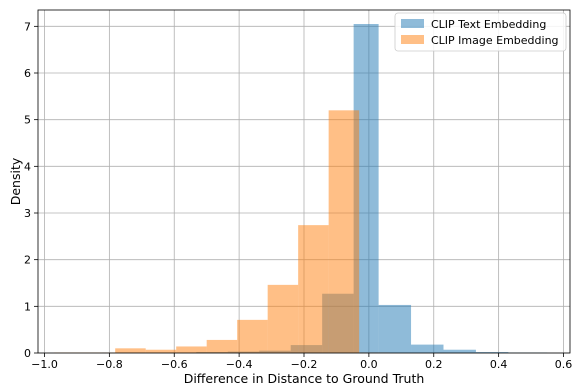 This screenshot has height=388, width=573. Describe the element at coordinates (434, 364) in the screenshot. I see `x-tick-label: 0.2` at that location.